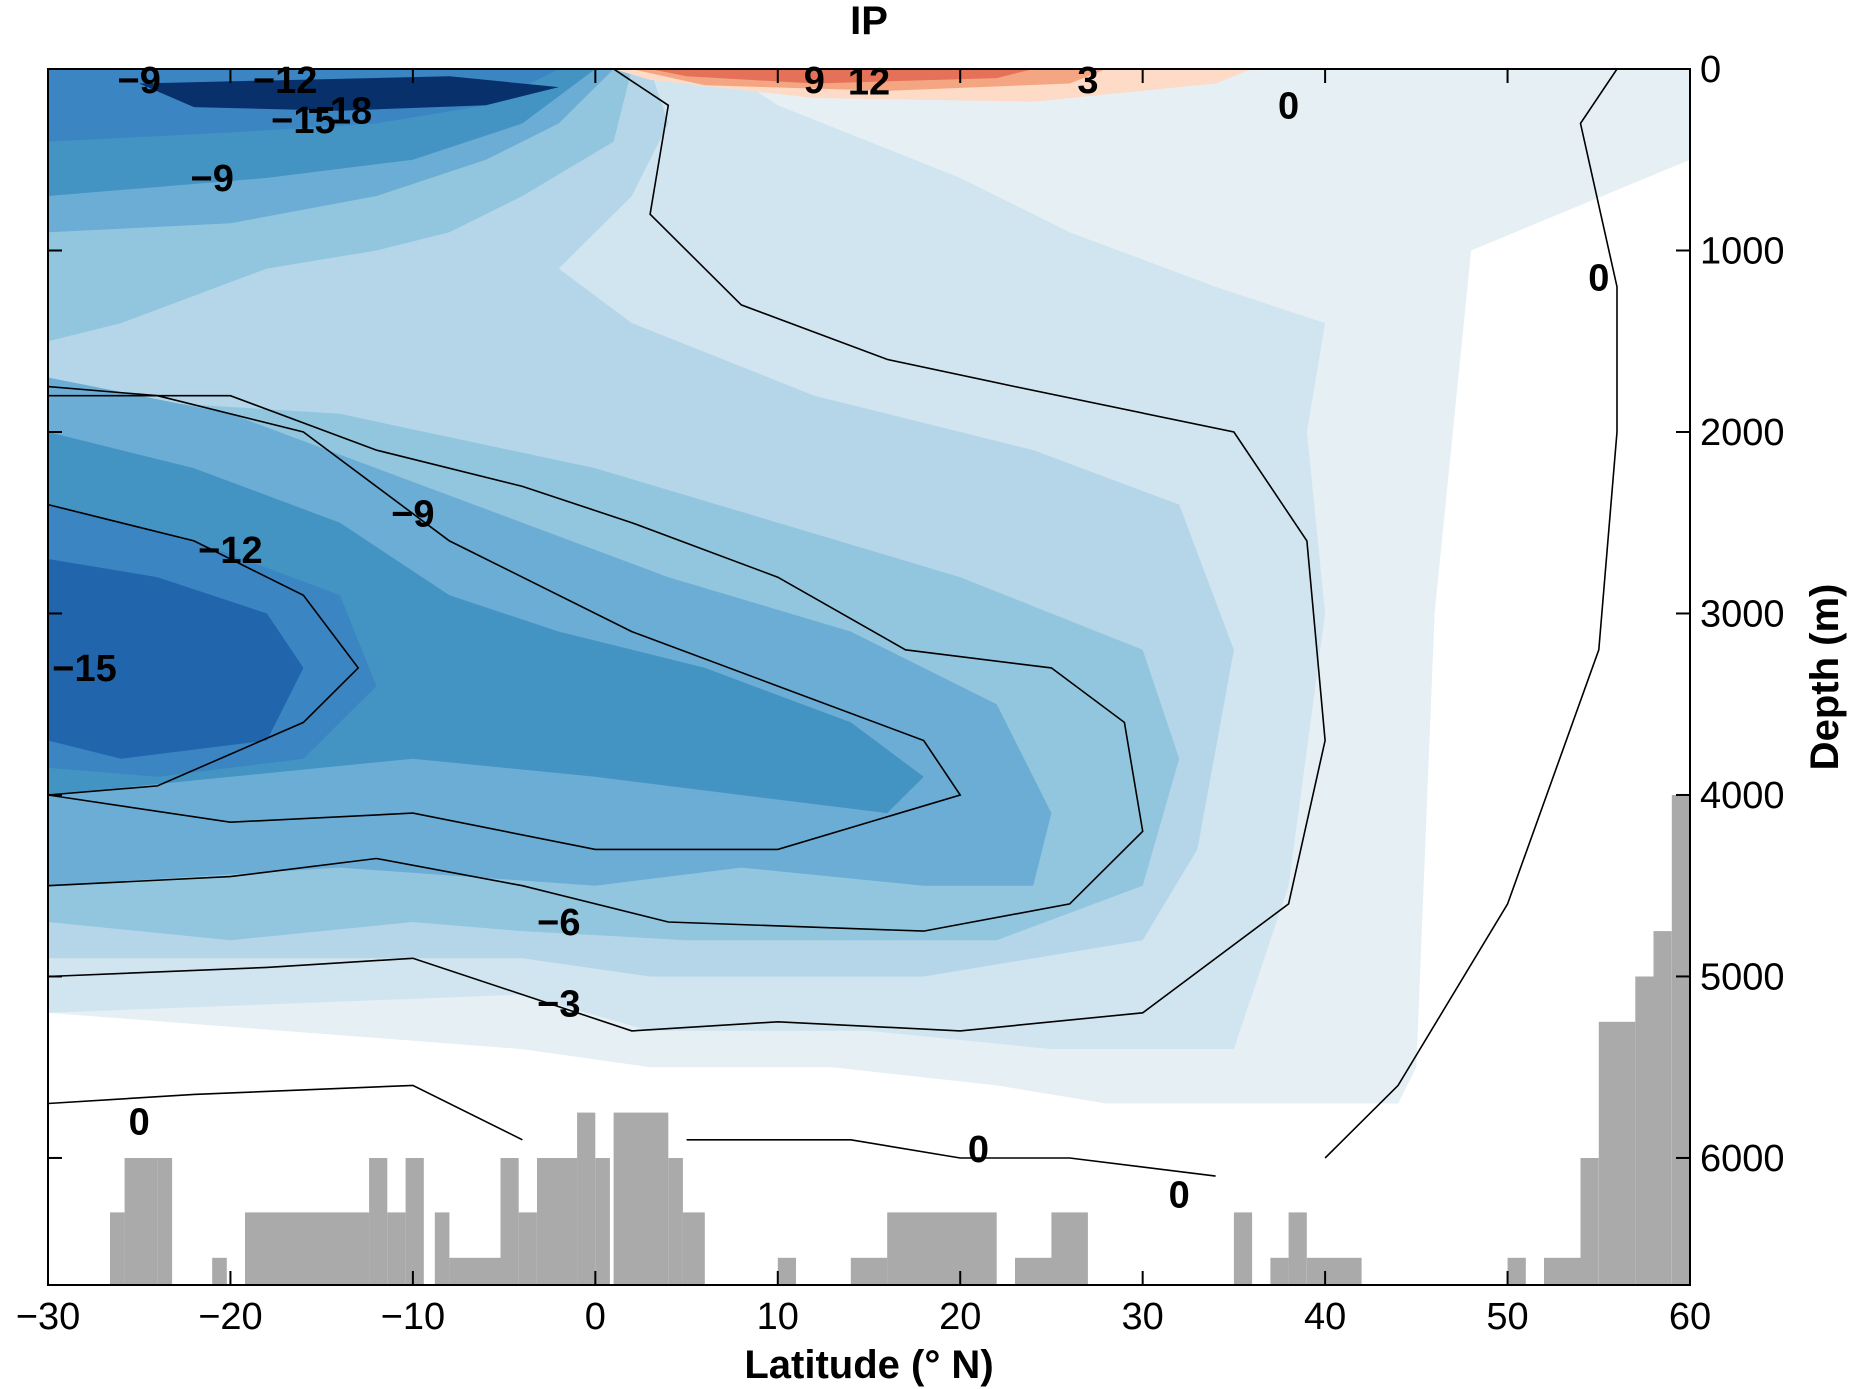 Image resolution: width=1850 pixels, height=1389 pixels. Describe the element at coordinates (1742, 251) in the screenshot. I see `y-tick-label: 1000` at that location.